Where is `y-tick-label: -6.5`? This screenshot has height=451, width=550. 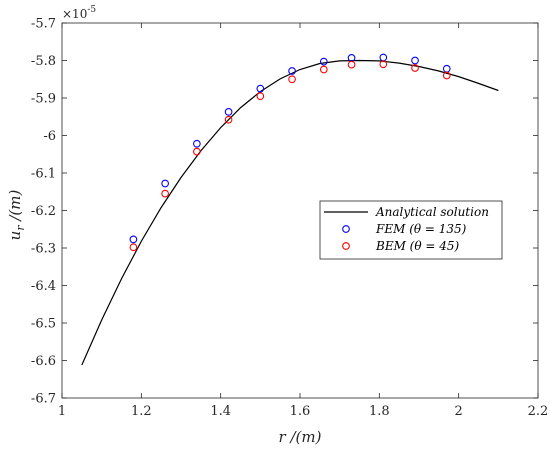
y-tick-label: -6.5 is located at coordinates (43, 324).